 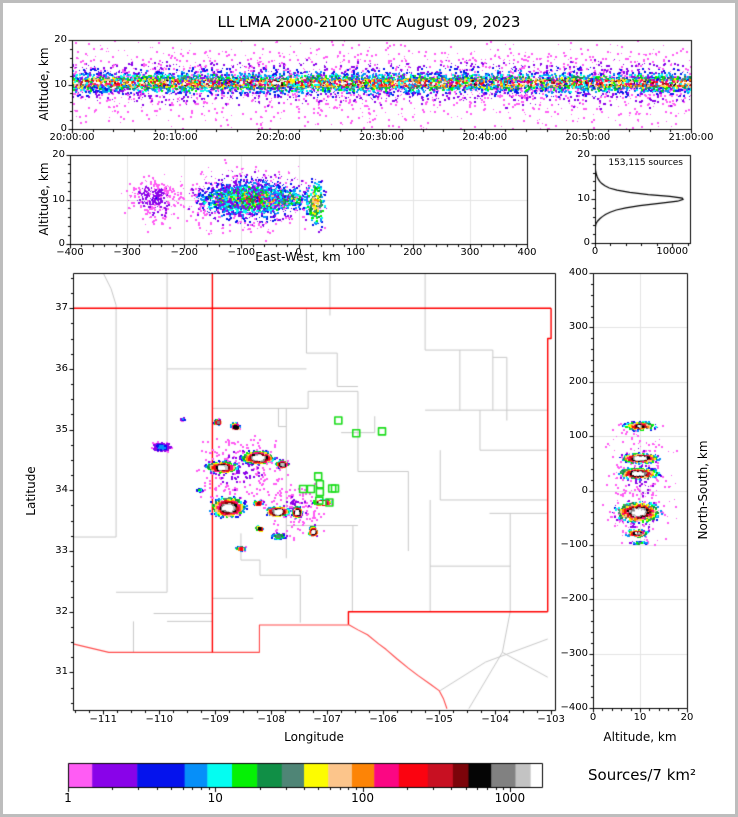 I want to click on tick-label: 1, so click(x=68, y=798).